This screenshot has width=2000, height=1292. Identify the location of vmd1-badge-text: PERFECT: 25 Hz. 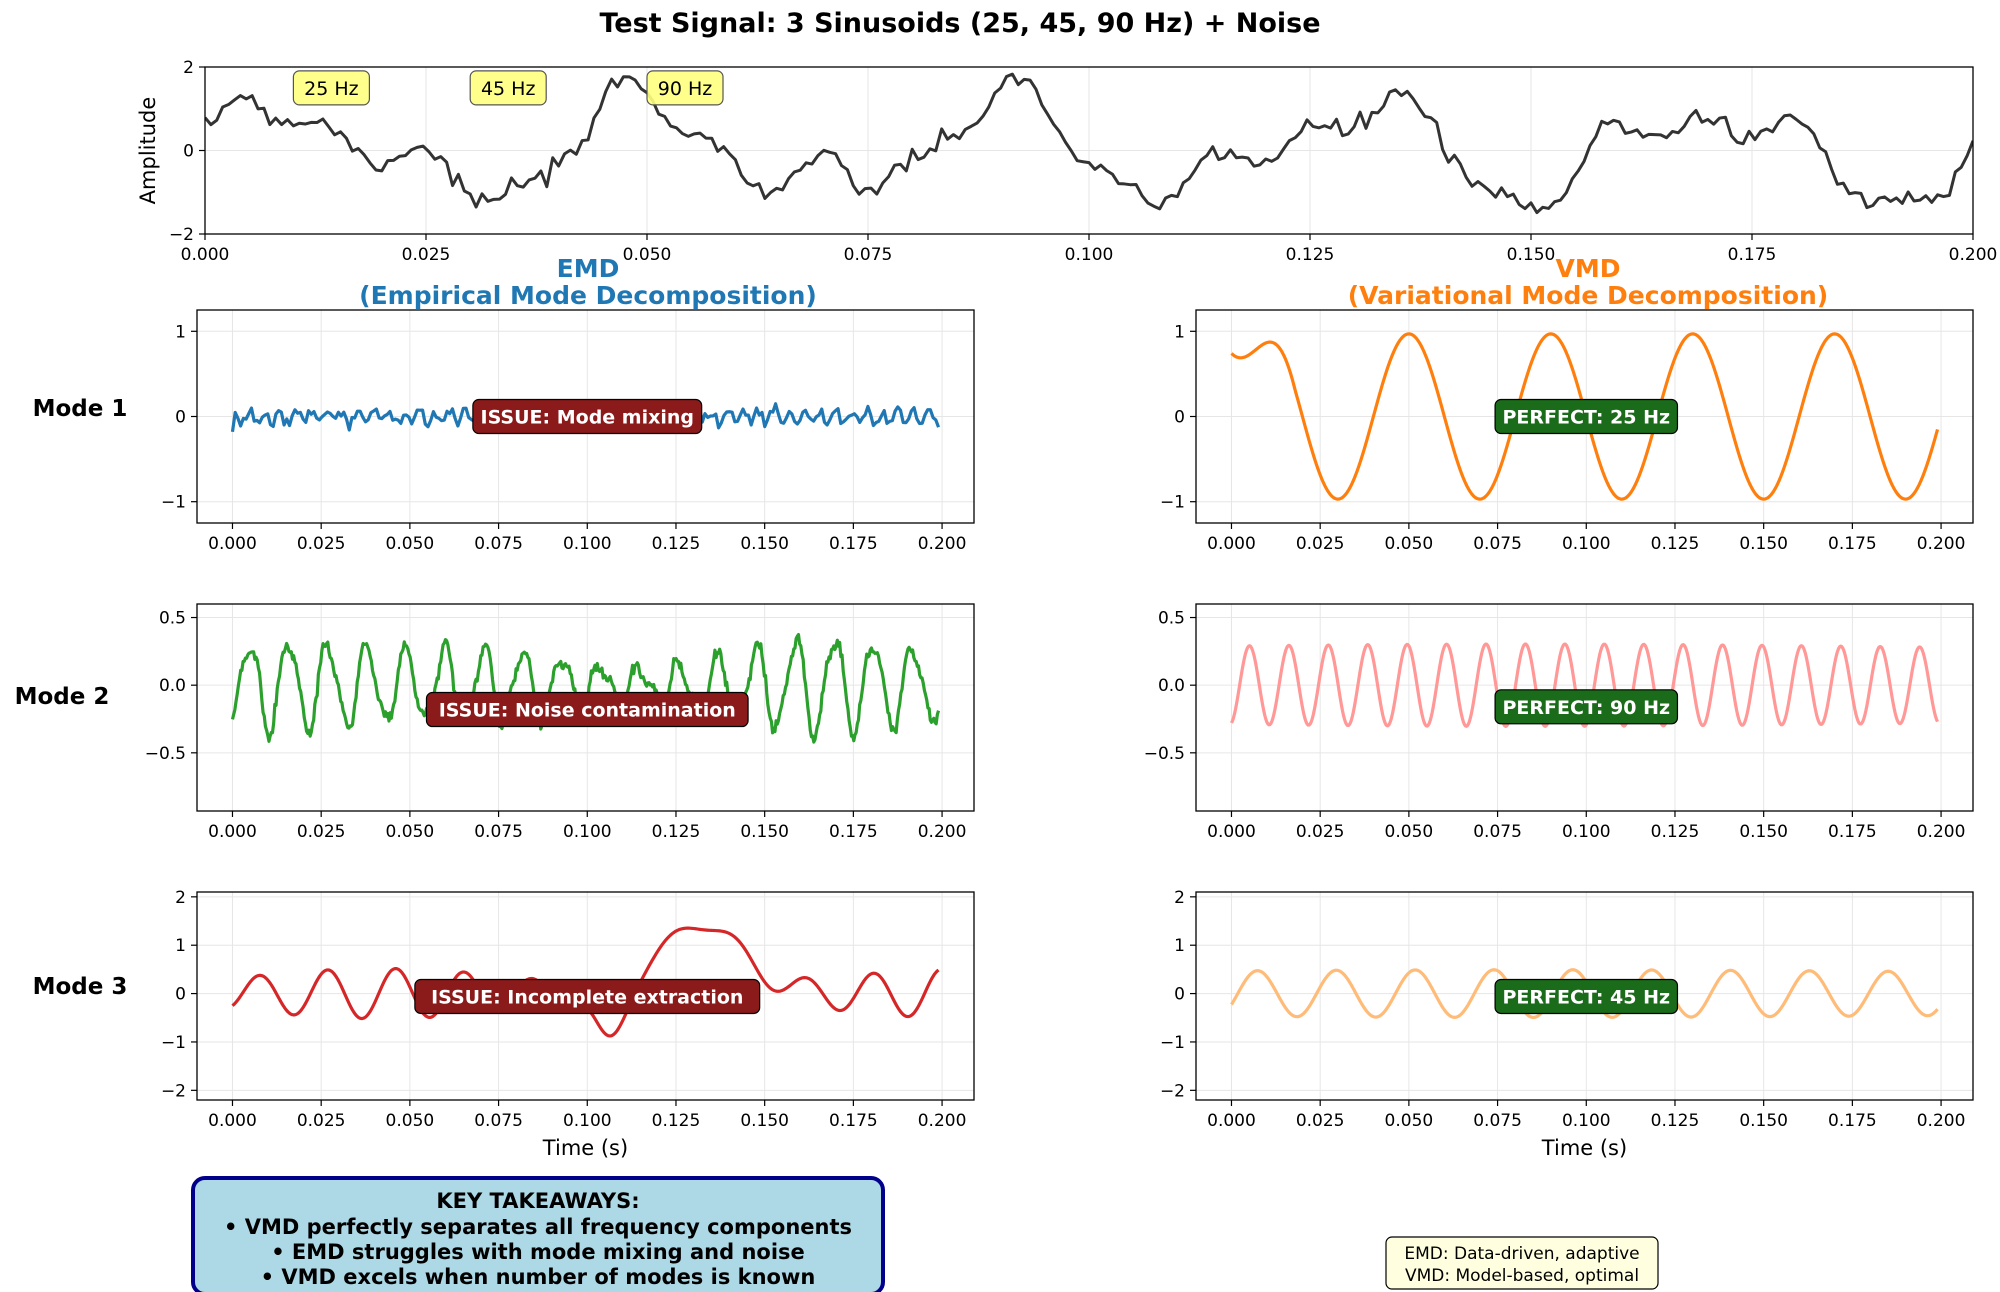
(1586, 418).